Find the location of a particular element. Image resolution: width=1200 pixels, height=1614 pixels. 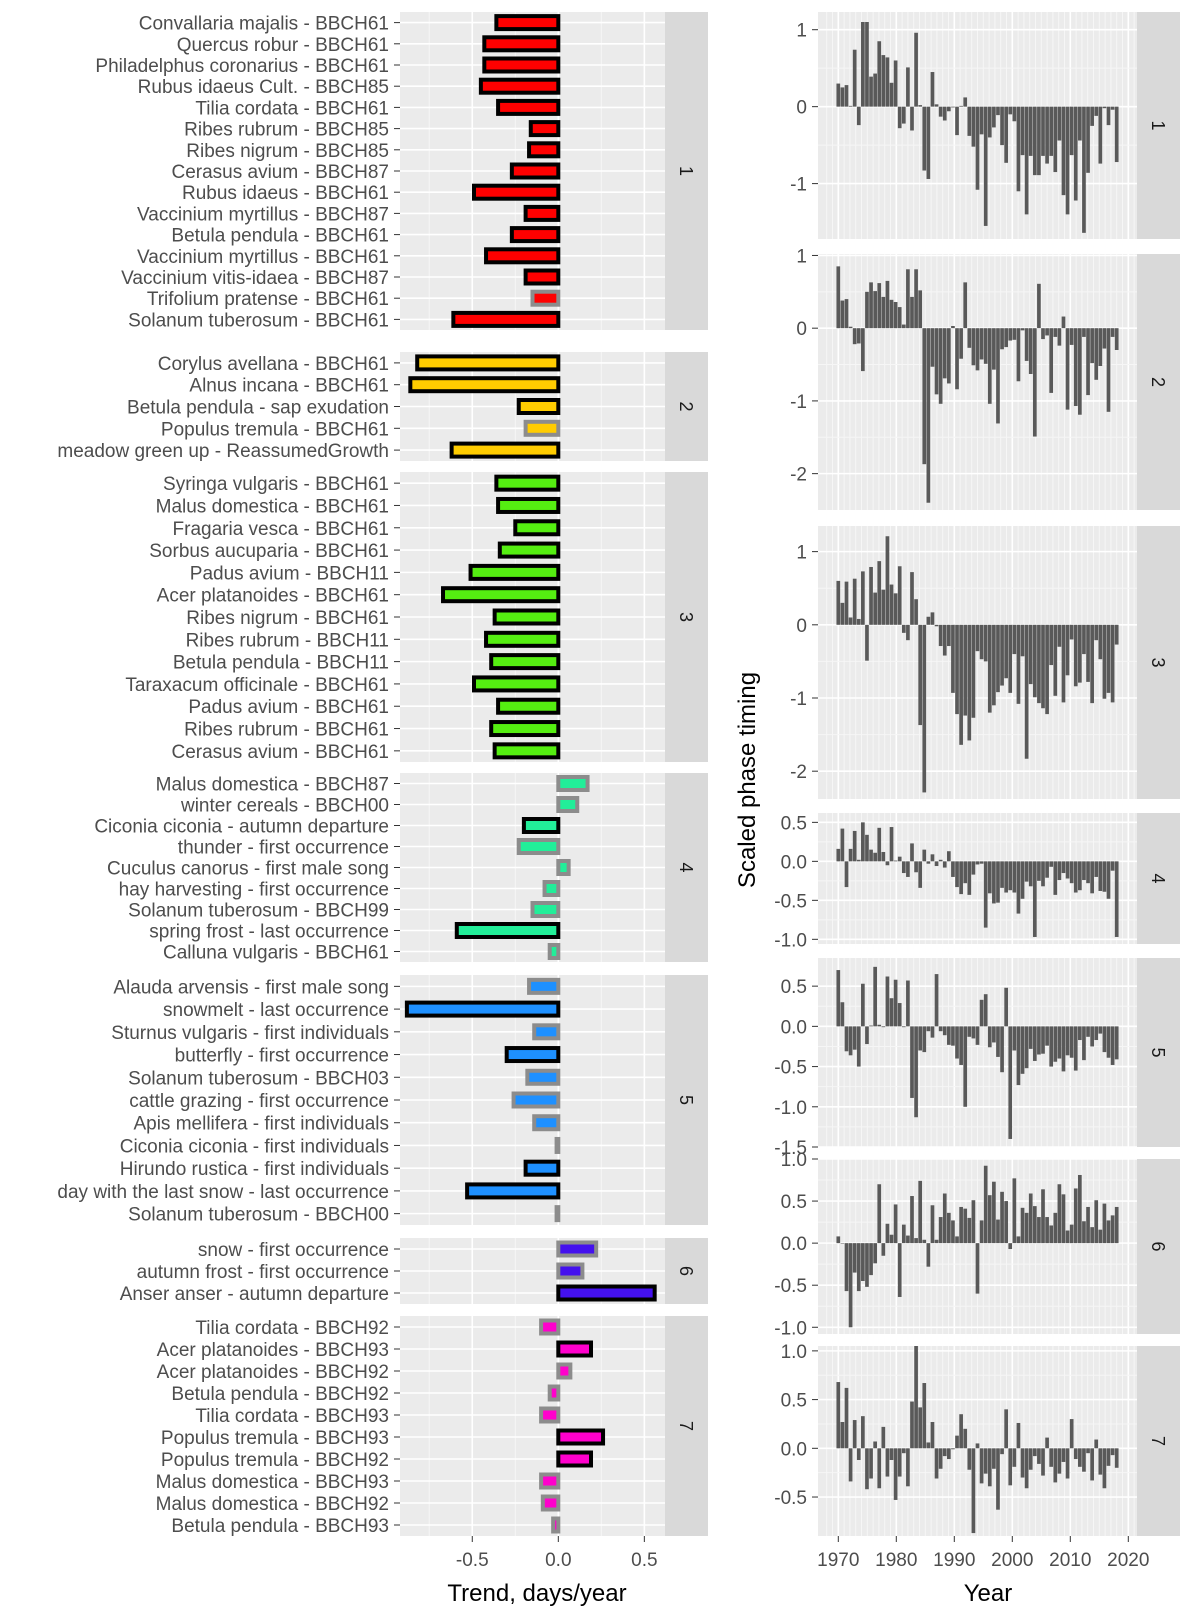

timing-y-tick-label: 1.0 is located at coordinates (794, 1160).